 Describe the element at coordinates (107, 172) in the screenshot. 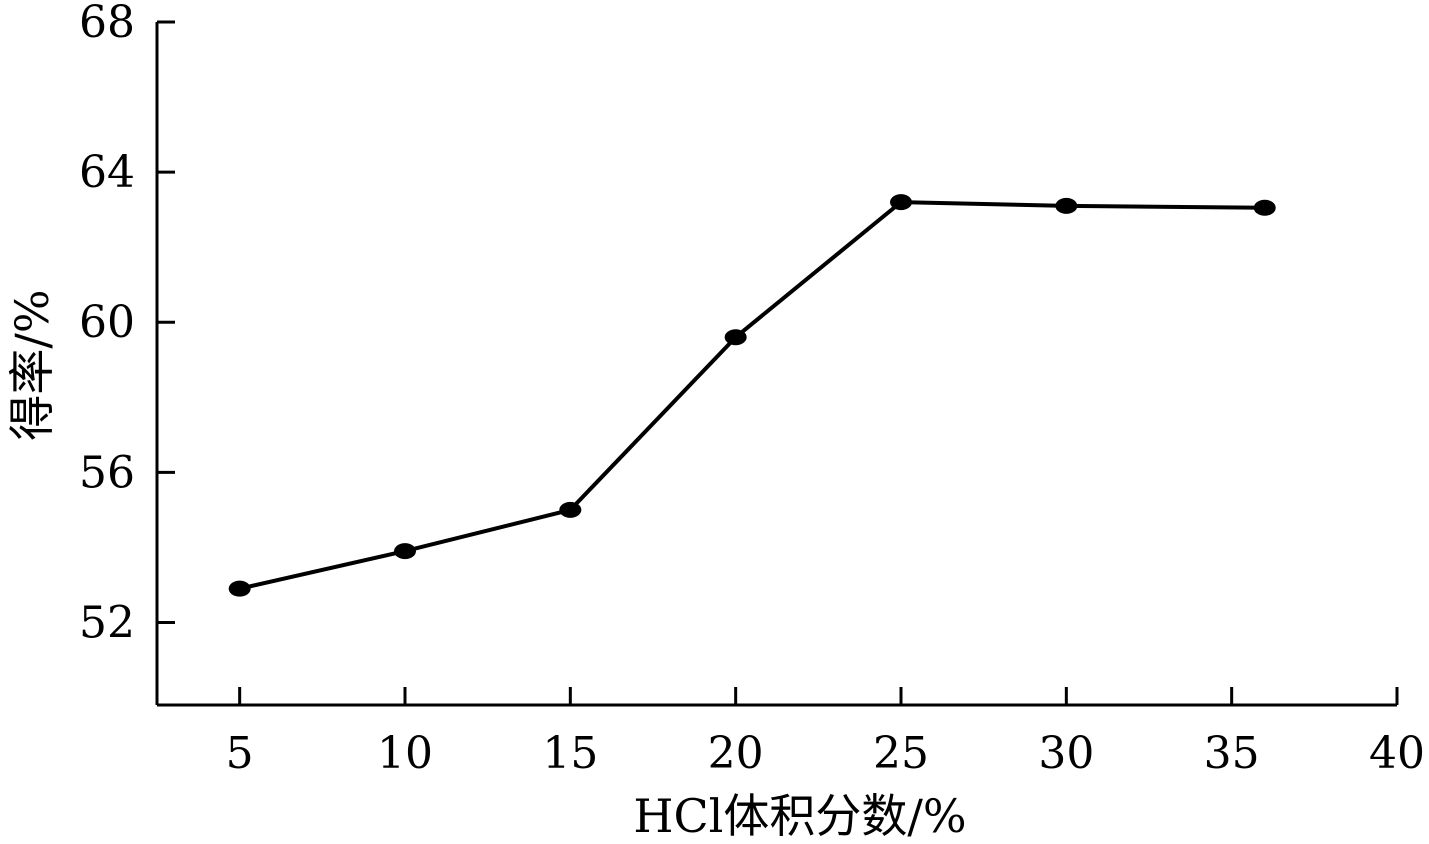

I see `y-tick-label: 64` at that location.